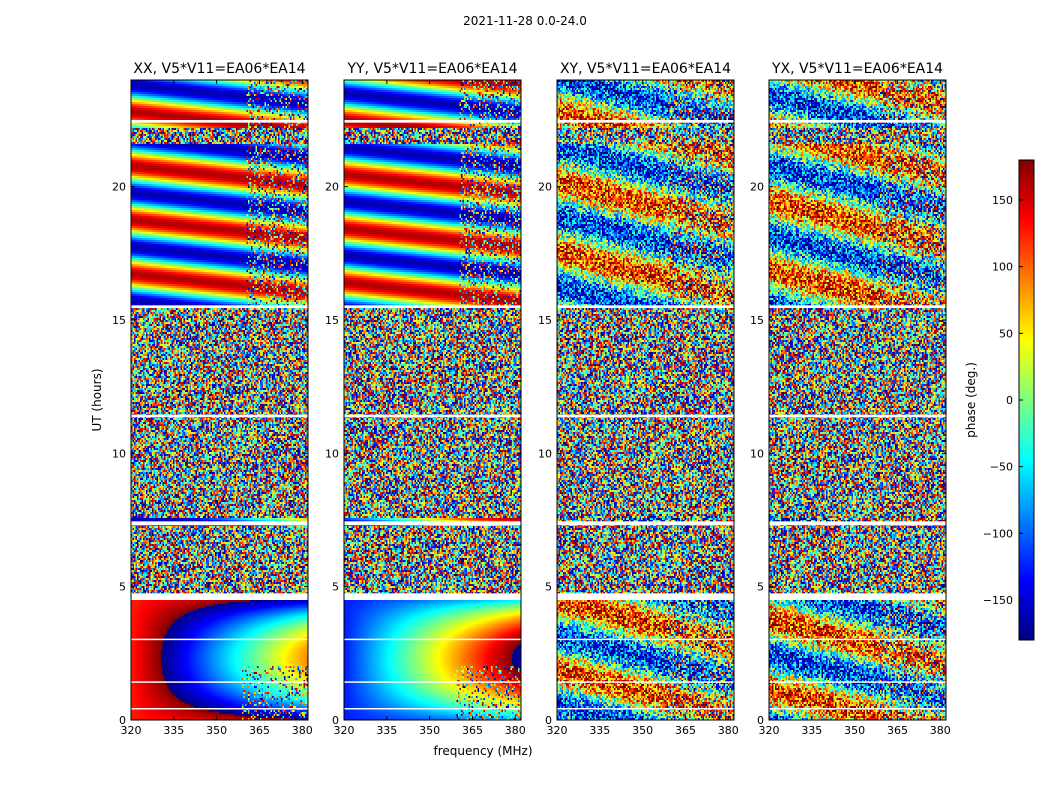  I want to click on colorbar-tick-label: −150, so click(998, 600).